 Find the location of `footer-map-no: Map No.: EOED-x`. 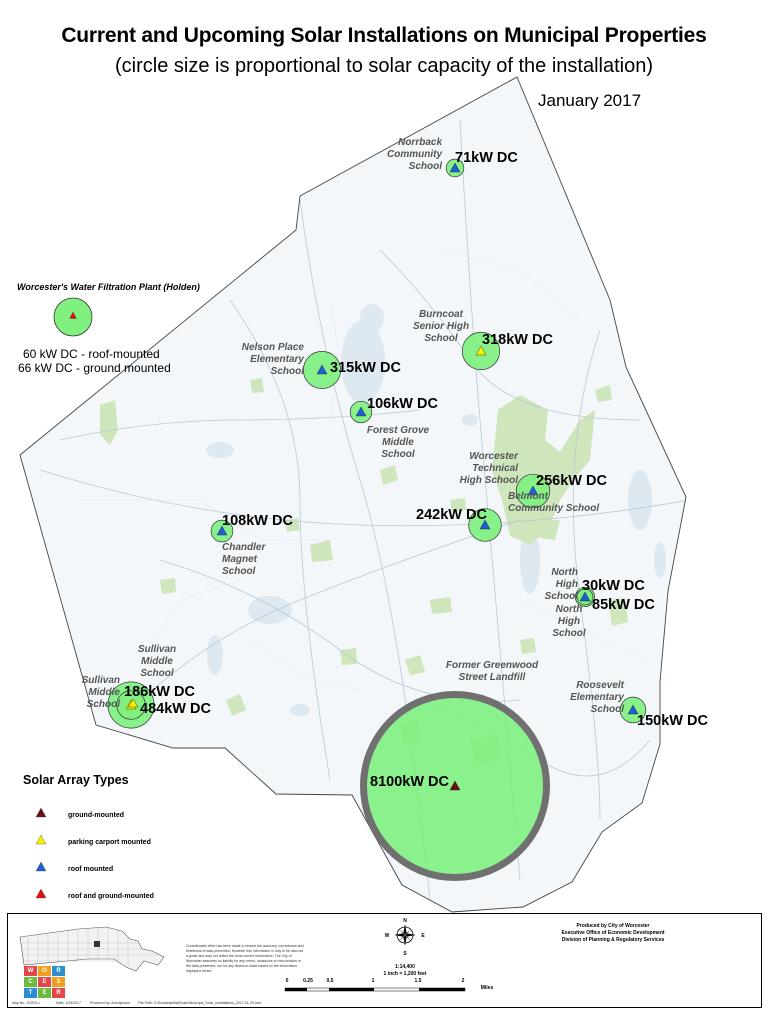

footer-map-no: Map No.: EOED-x is located at coordinates (26, 1003).